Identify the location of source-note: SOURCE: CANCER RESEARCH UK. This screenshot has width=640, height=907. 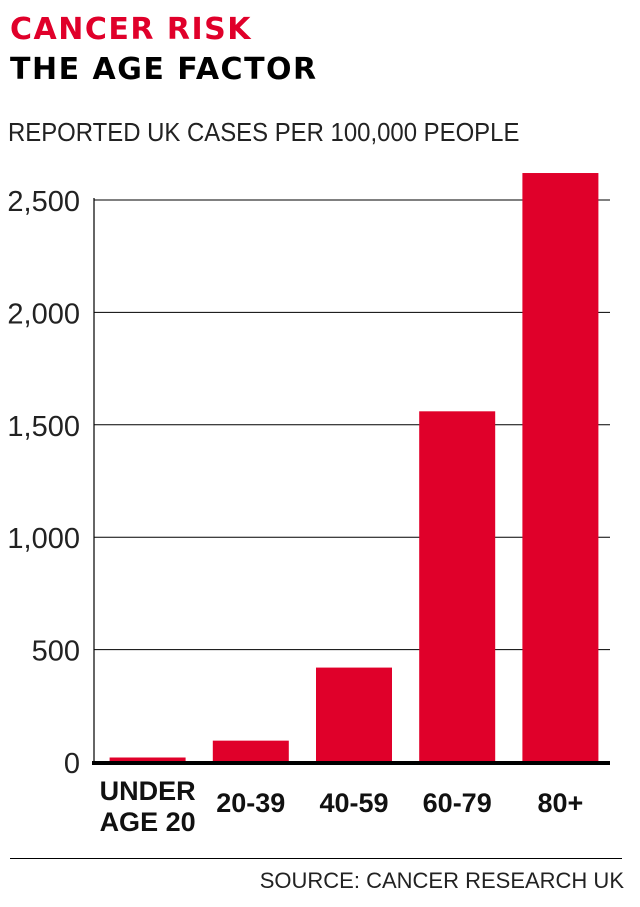
(441, 880).